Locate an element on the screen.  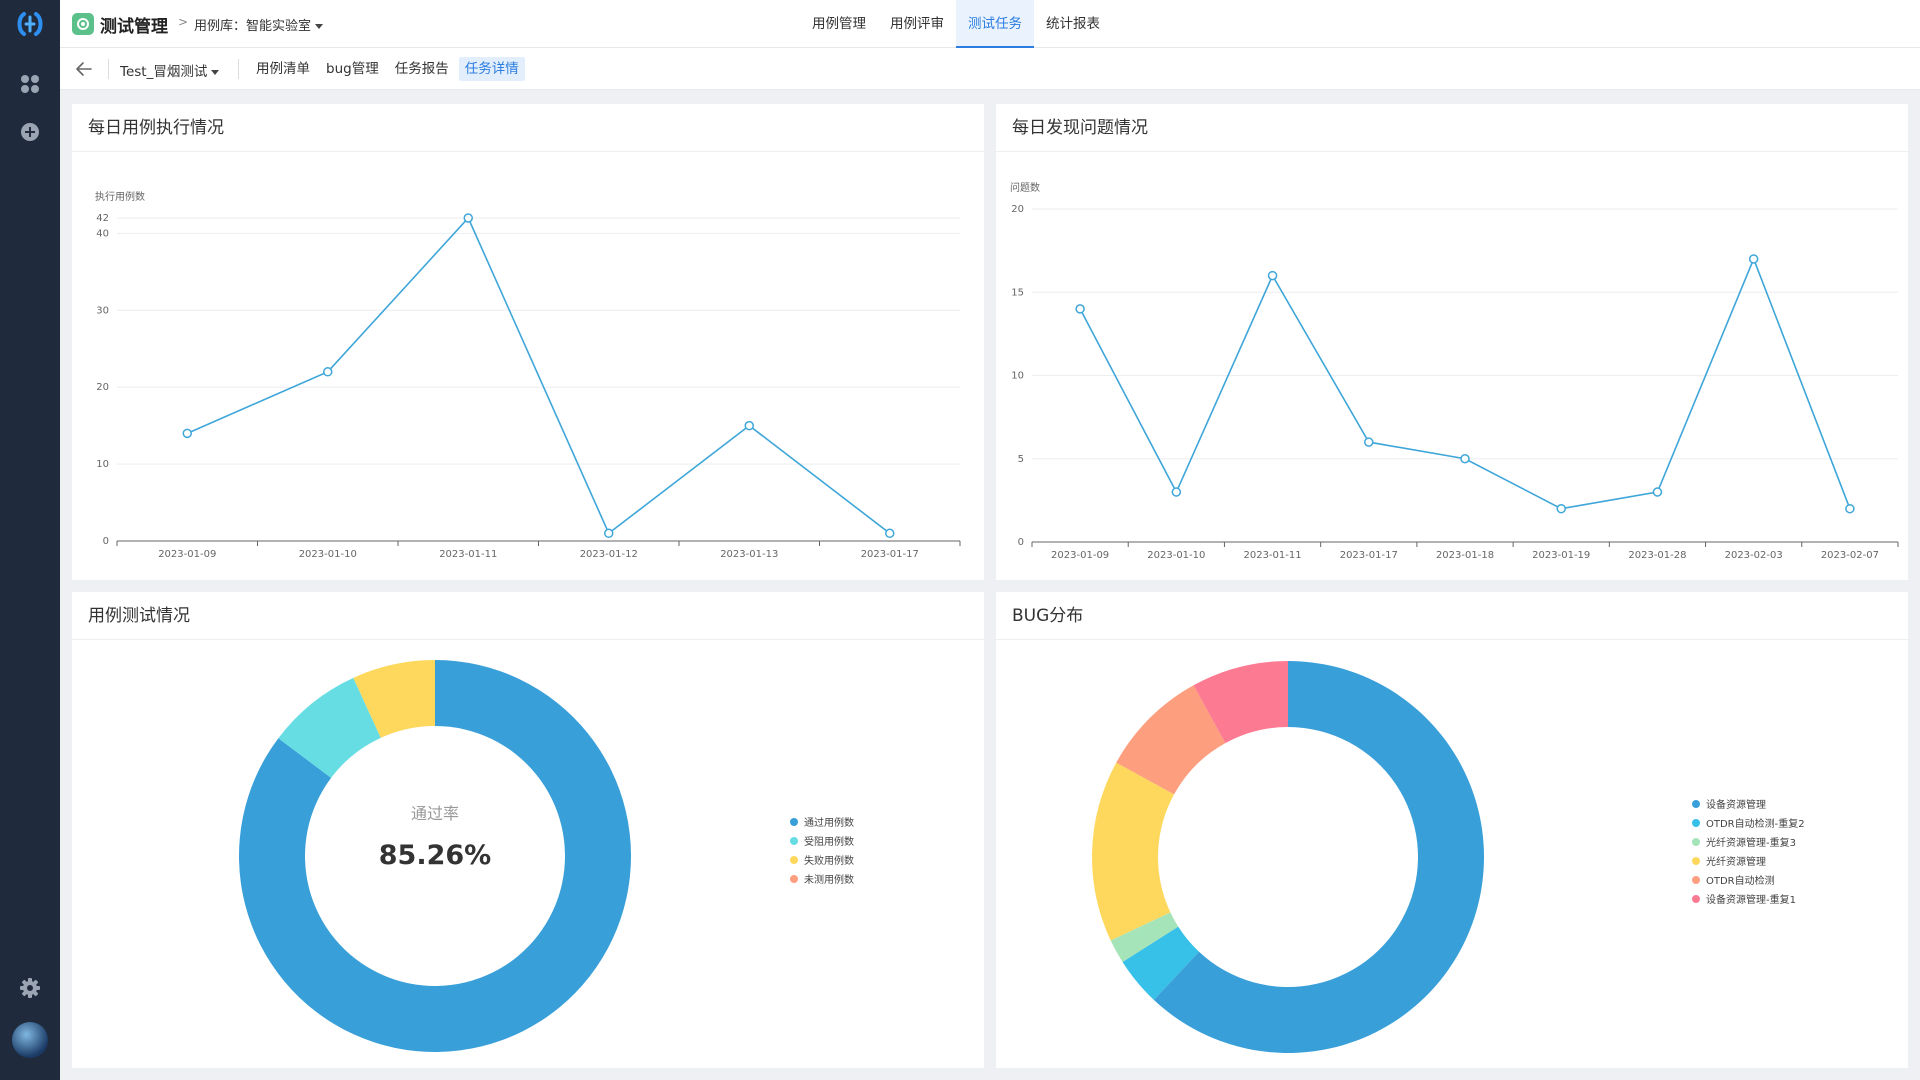
x-tick-label: 2023-01-18 is located at coordinates (1465, 555).